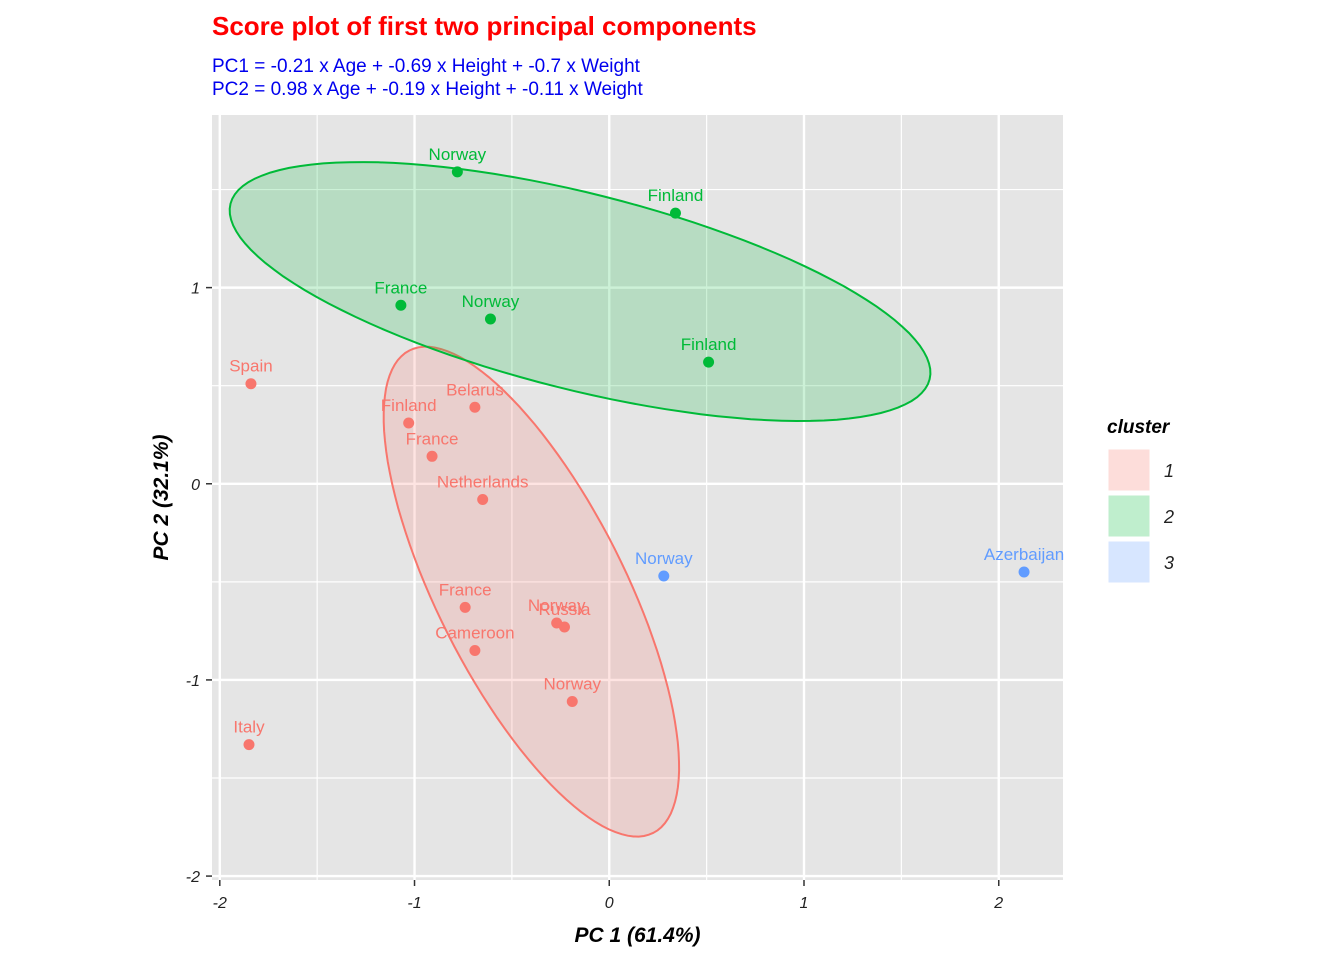  Describe the element at coordinates (161, 497) in the screenshot. I see `y-axis-title: PC 2 (32.1%)` at that location.